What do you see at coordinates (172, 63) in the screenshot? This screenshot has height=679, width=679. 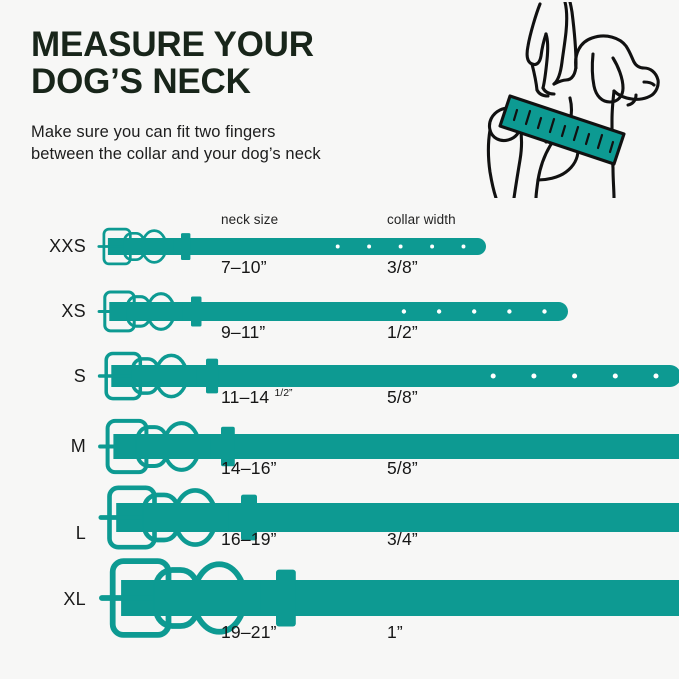 I see `page-title: MEASURE YOUR DOG’S NECK` at bounding box center [172, 63].